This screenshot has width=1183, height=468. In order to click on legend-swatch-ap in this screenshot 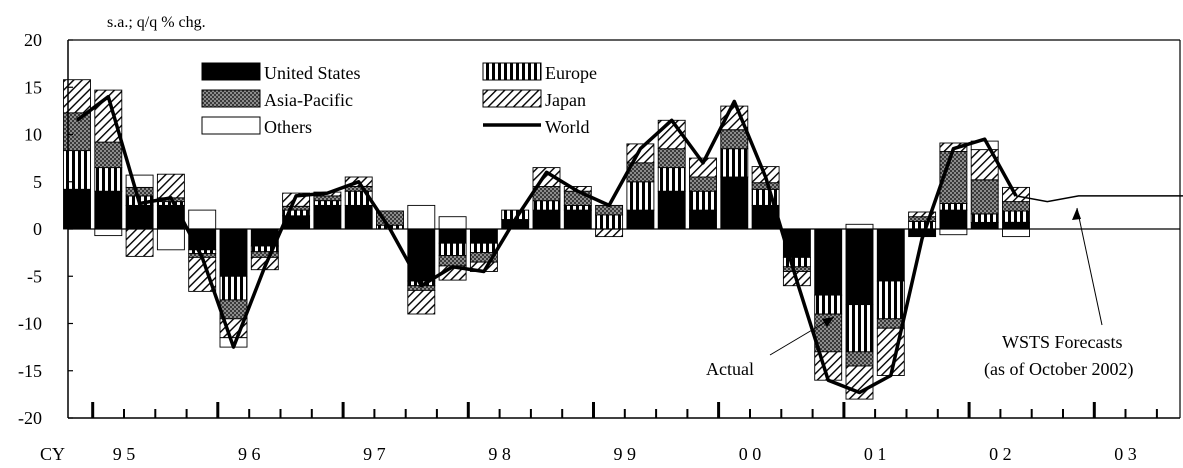, I will do `click(231, 98)`.